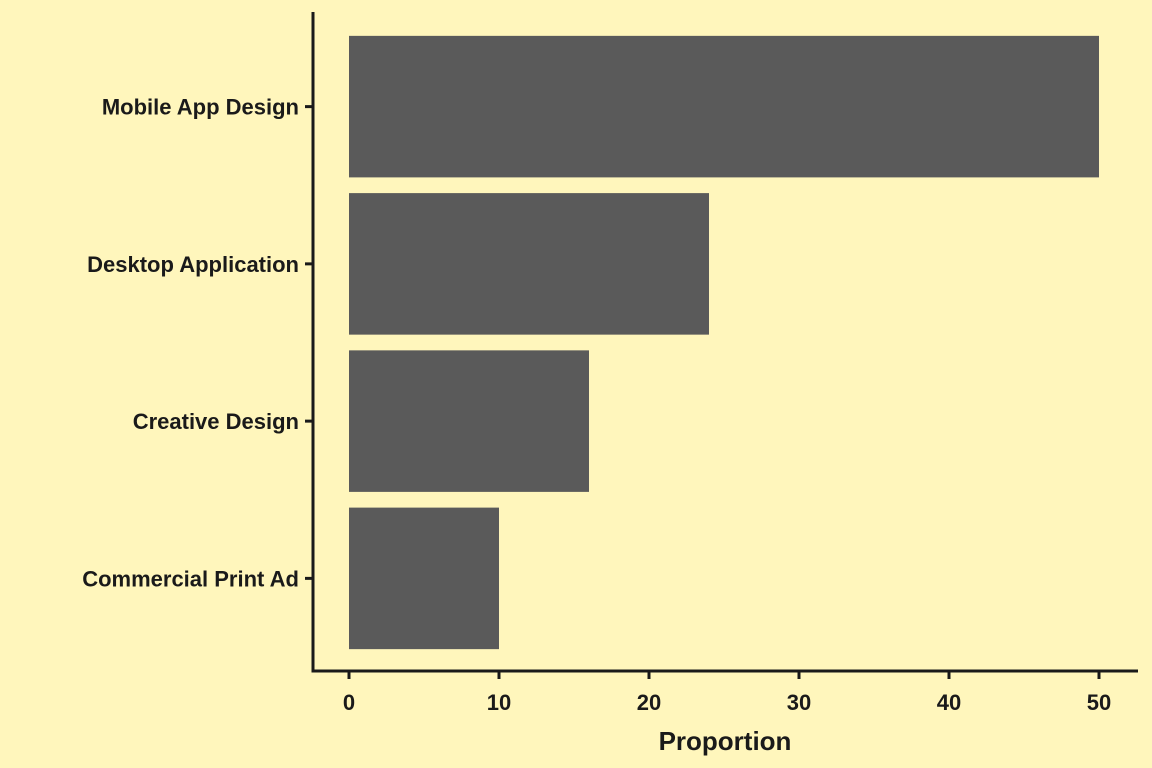 The height and width of the screenshot is (768, 1152). What do you see at coordinates (424, 578) in the screenshot?
I see `bar-commercial-print-ad` at bounding box center [424, 578].